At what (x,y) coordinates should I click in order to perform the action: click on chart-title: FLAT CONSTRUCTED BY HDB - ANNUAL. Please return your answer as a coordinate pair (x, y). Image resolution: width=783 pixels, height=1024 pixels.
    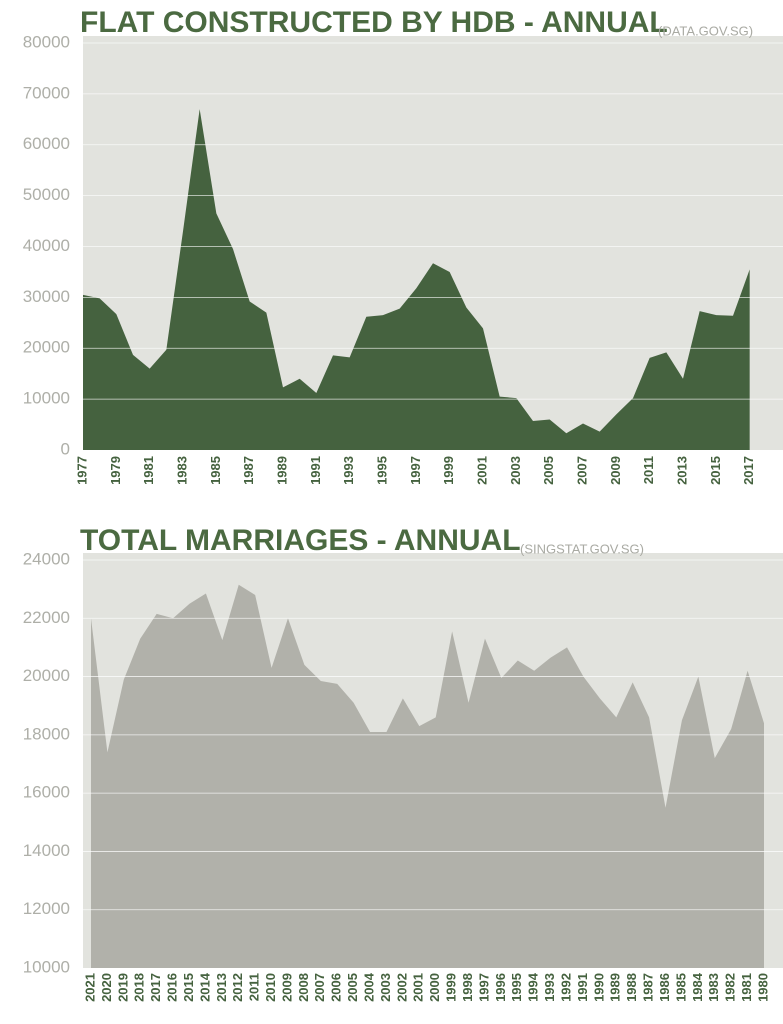
    Looking at the image, I should click on (374, 22).